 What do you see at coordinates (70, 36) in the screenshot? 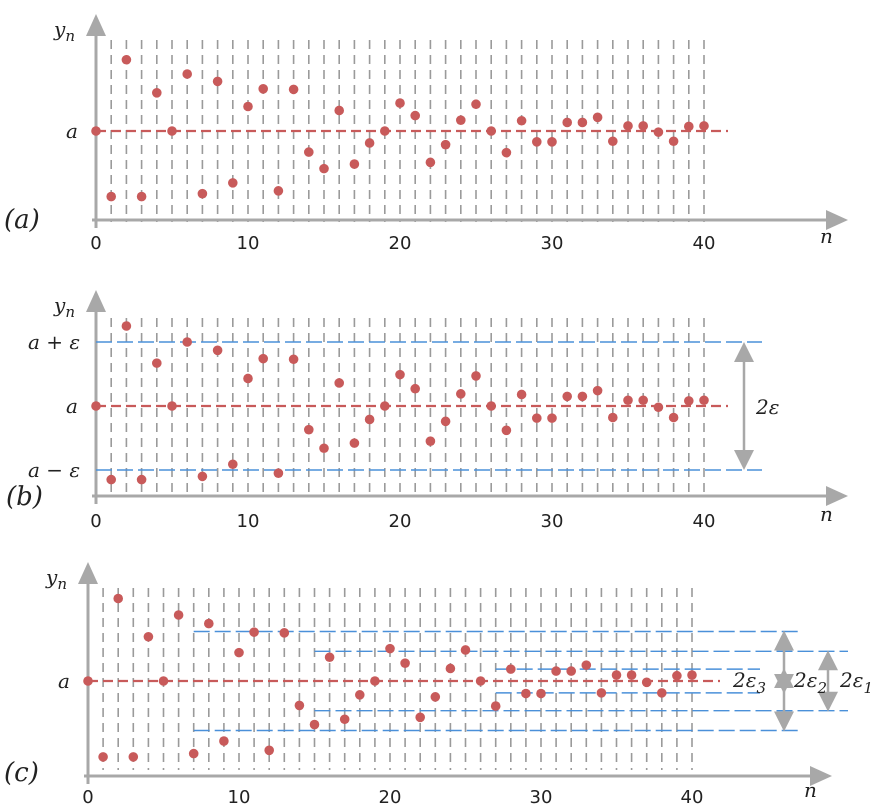
I see `y-axis-label-sub: n` at bounding box center [70, 36].